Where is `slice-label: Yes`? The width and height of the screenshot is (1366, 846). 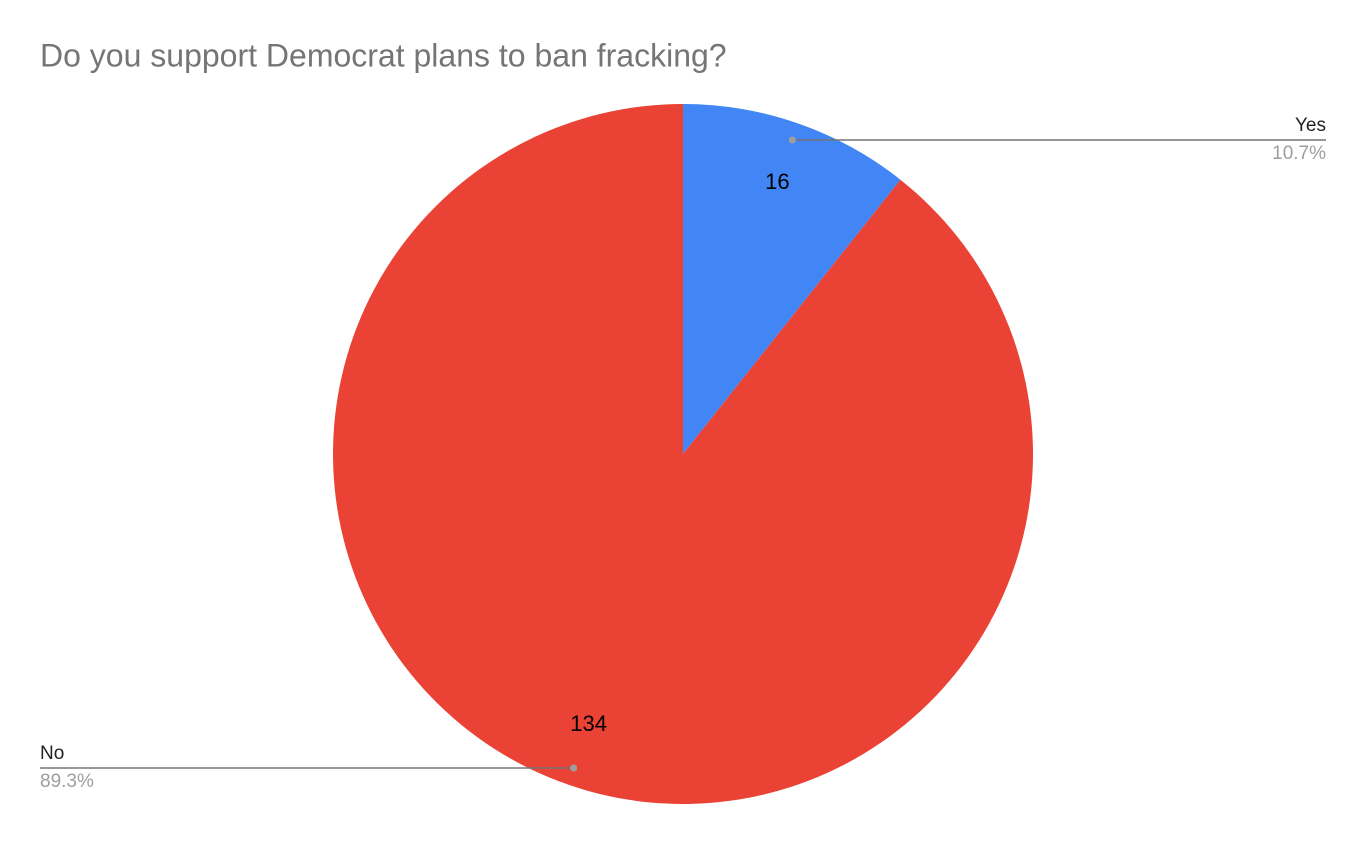 slice-label: Yes is located at coordinates (1310, 125).